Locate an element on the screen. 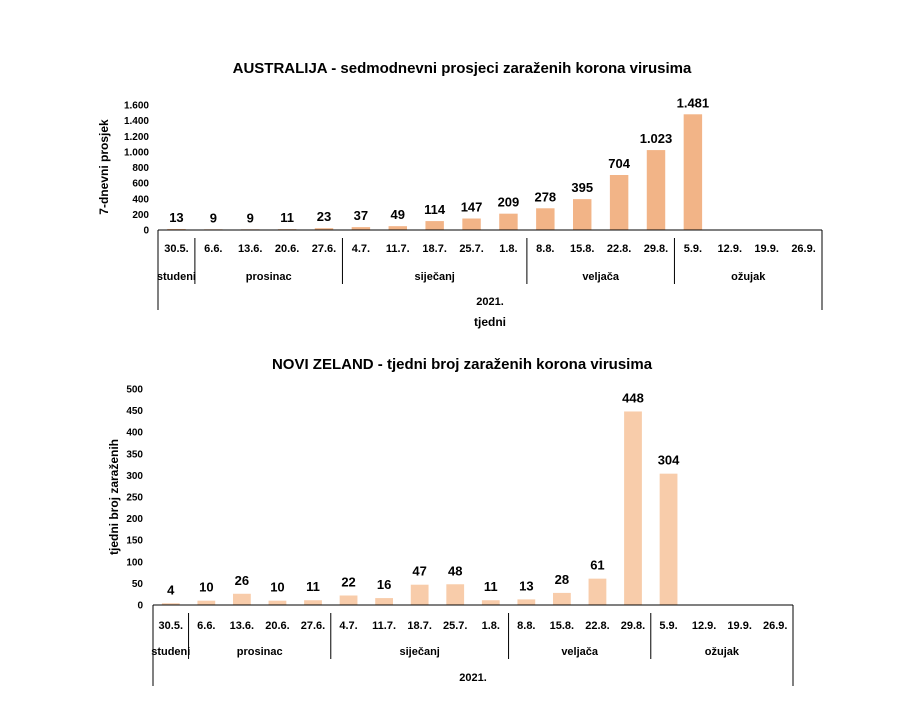  month-label: siječanj is located at coordinates (434, 277).